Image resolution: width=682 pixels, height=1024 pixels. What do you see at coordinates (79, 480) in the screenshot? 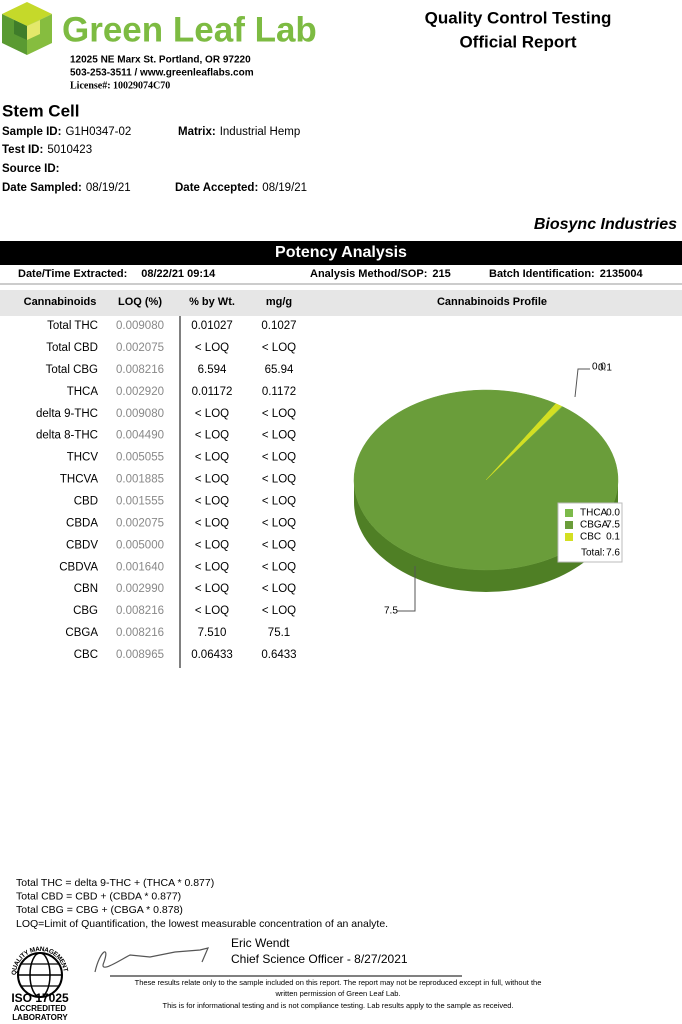
I see `cell: THCVA` at bounding box center [79, 480].